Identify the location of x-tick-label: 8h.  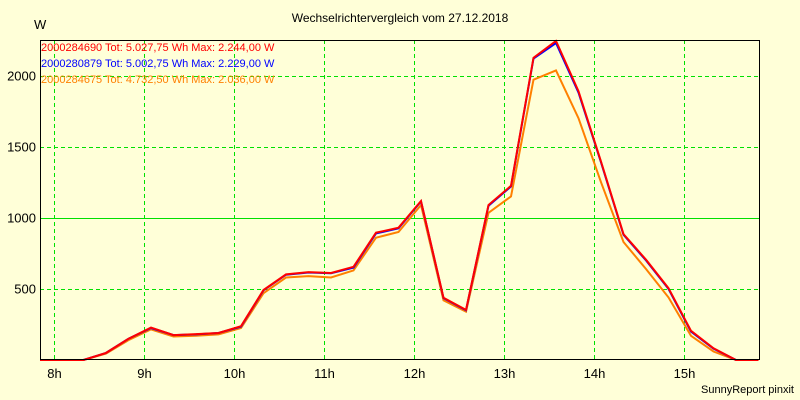
(54, 373).